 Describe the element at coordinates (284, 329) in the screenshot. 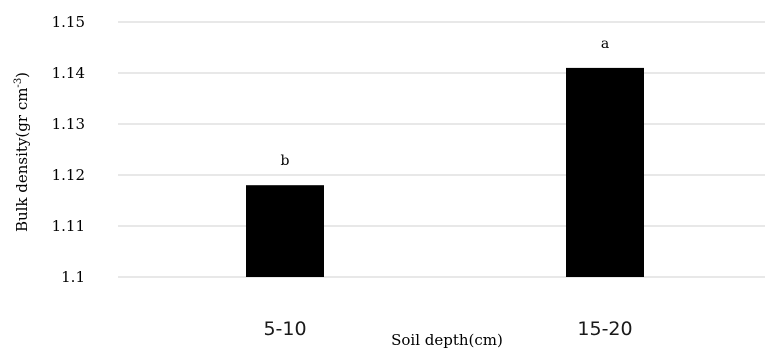

I see `x-category-label: 5-10` at that location.